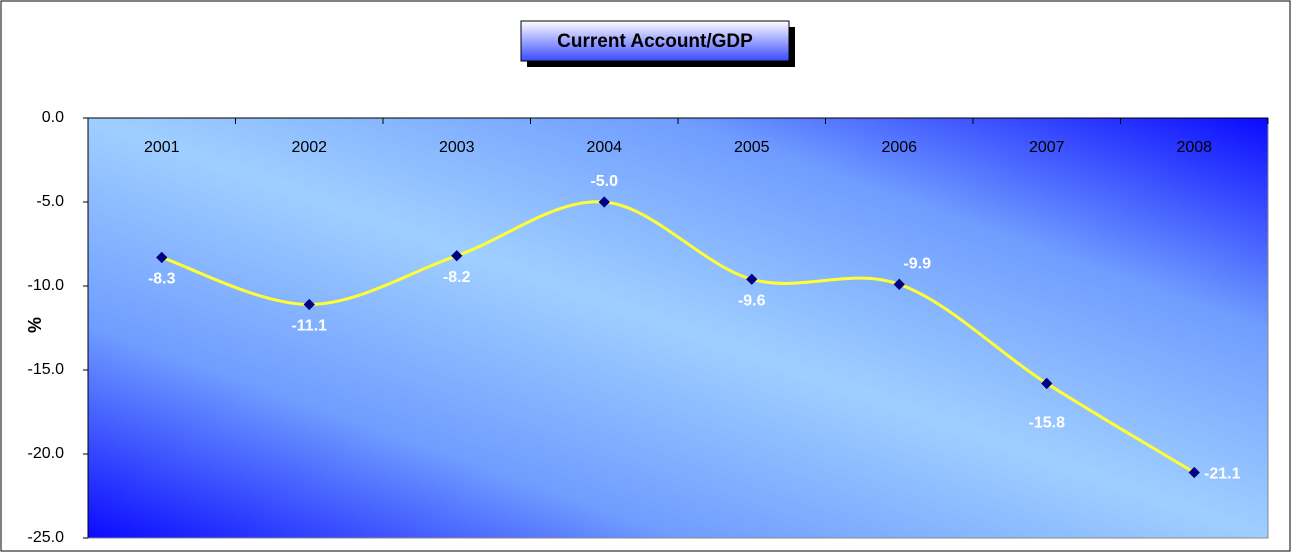  Describe the element at coordinates (604, 147) in the screenshot. I see `x-tick-label: 2004` at that location.